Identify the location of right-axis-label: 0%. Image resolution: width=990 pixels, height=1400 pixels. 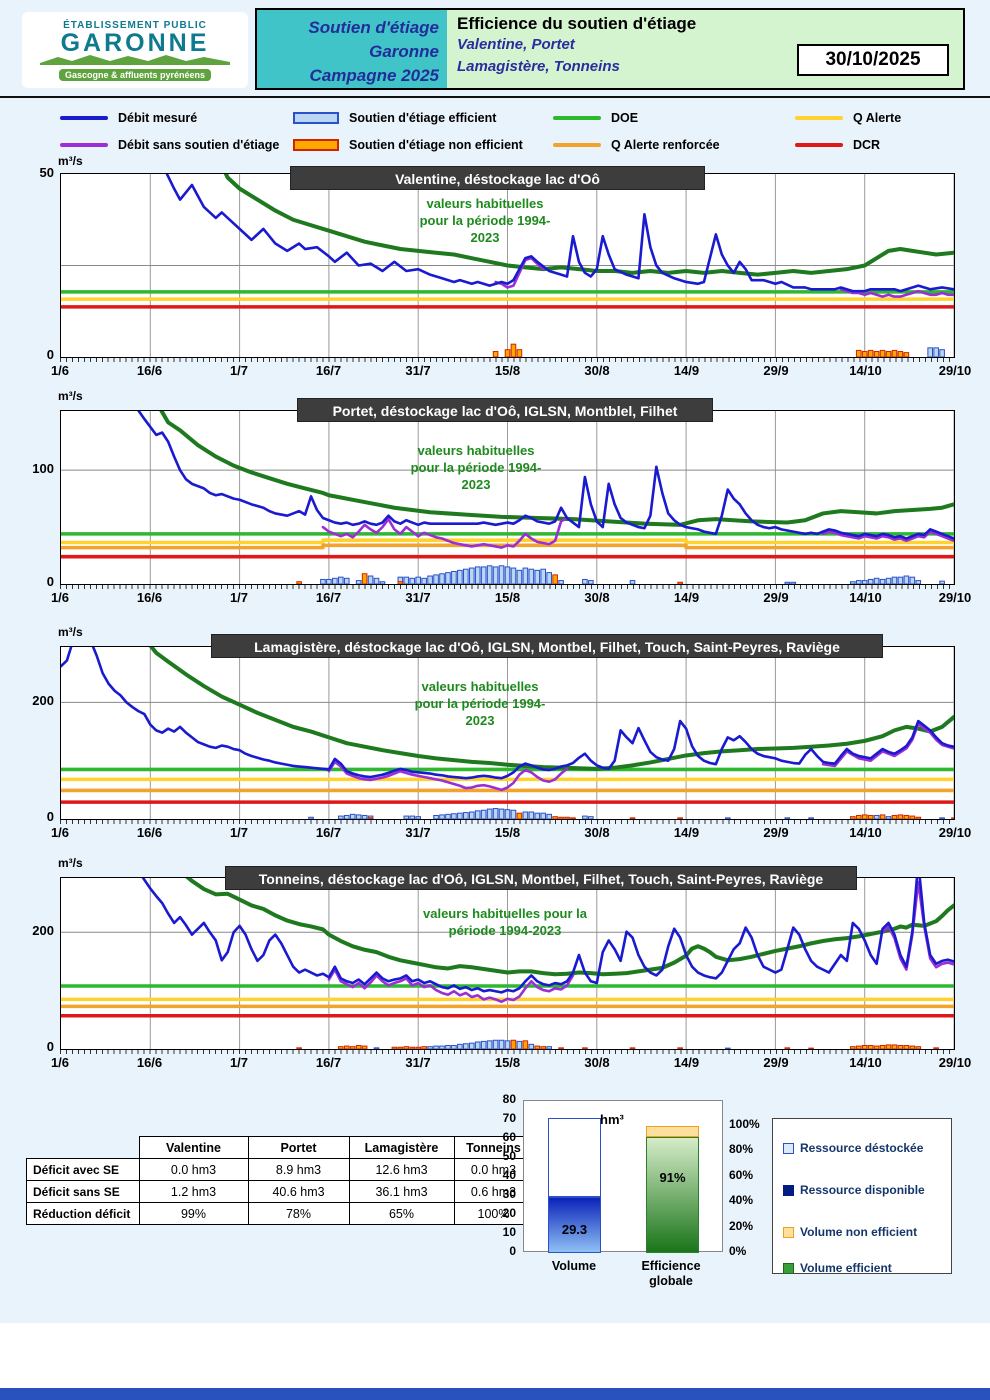
(738, 1251).